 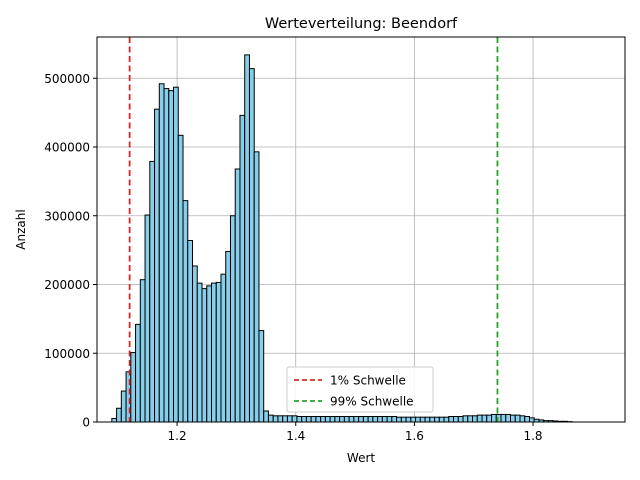 What do you see at coordinates (67, 285) in the screenshot?
I see `y-tick-label: 200000` at bounding box center [67, 285].